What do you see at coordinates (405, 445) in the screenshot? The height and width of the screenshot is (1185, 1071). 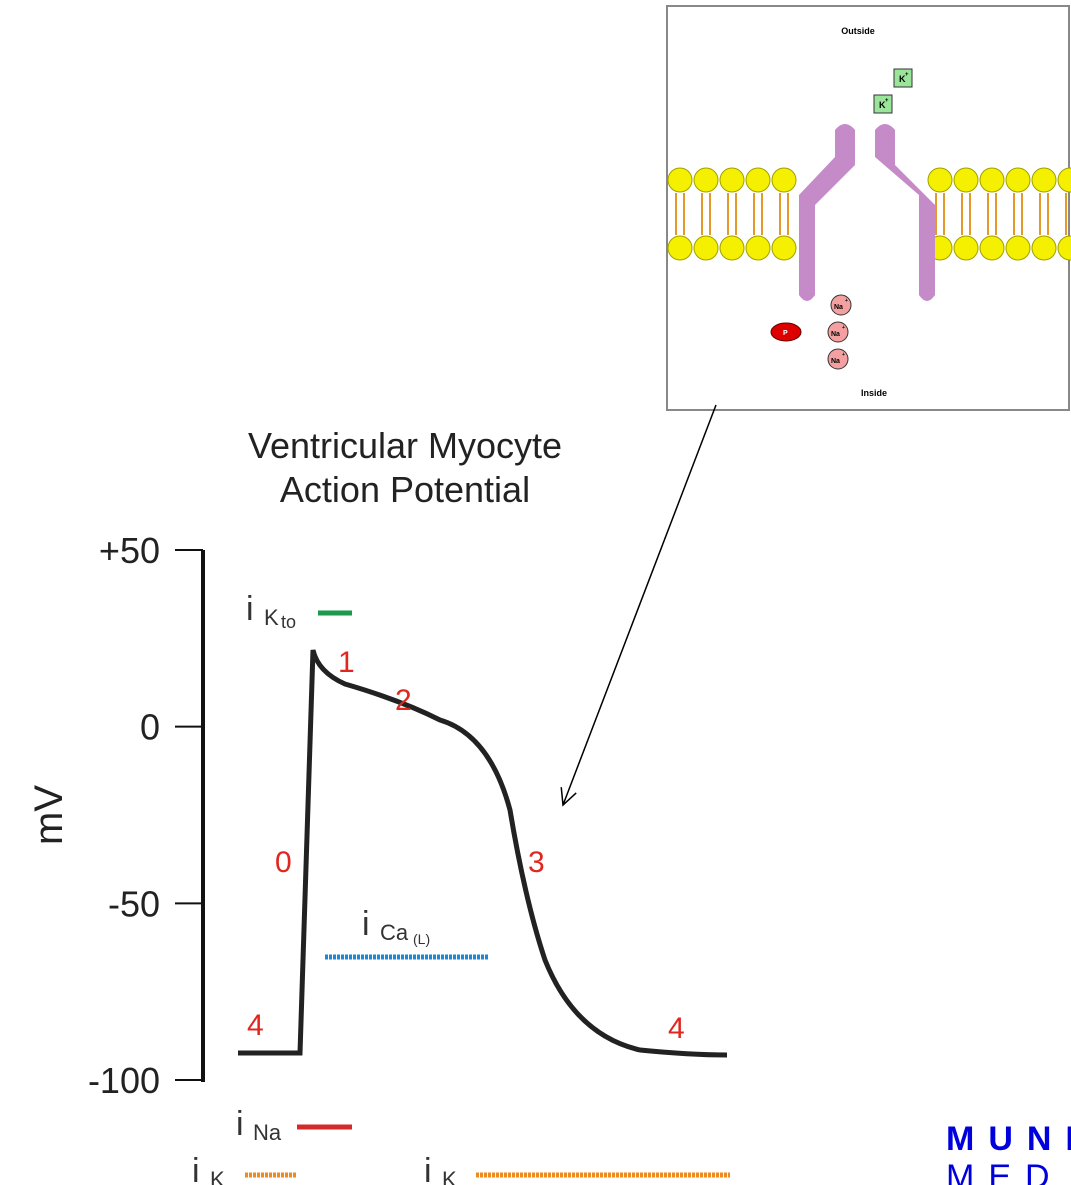 I see `figure-title: Ventricular Myocyte` at bounding box center [405, 445].